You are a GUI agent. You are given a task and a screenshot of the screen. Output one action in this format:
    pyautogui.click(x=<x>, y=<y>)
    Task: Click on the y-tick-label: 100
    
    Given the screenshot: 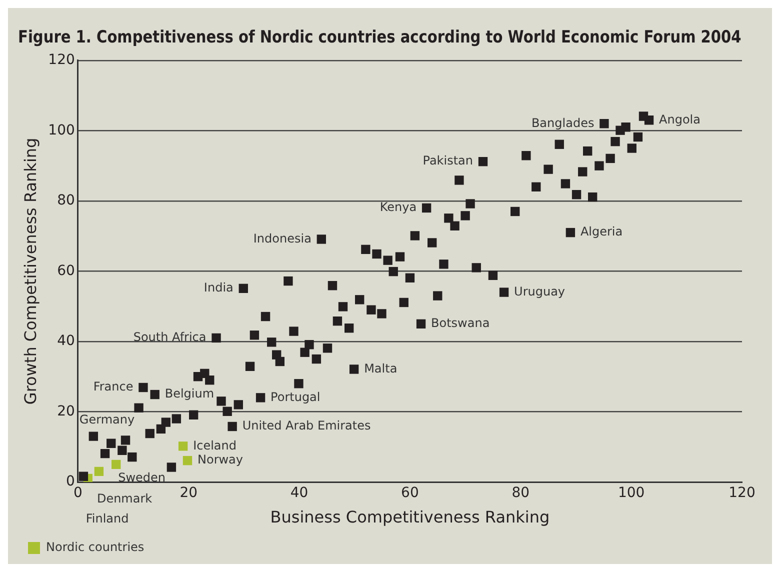 What is the action you would take?
    pyautogui.click(x=61, y=130)
    